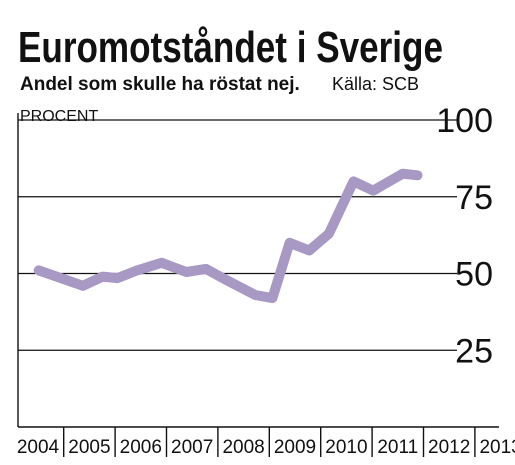 Image resolution: width=515 pixels, height=465 pixels. What do you see at coordinates (59, 116) in the screenshot?
I see `y-axis-label: PROCENT` at bounding box center [59, 116].